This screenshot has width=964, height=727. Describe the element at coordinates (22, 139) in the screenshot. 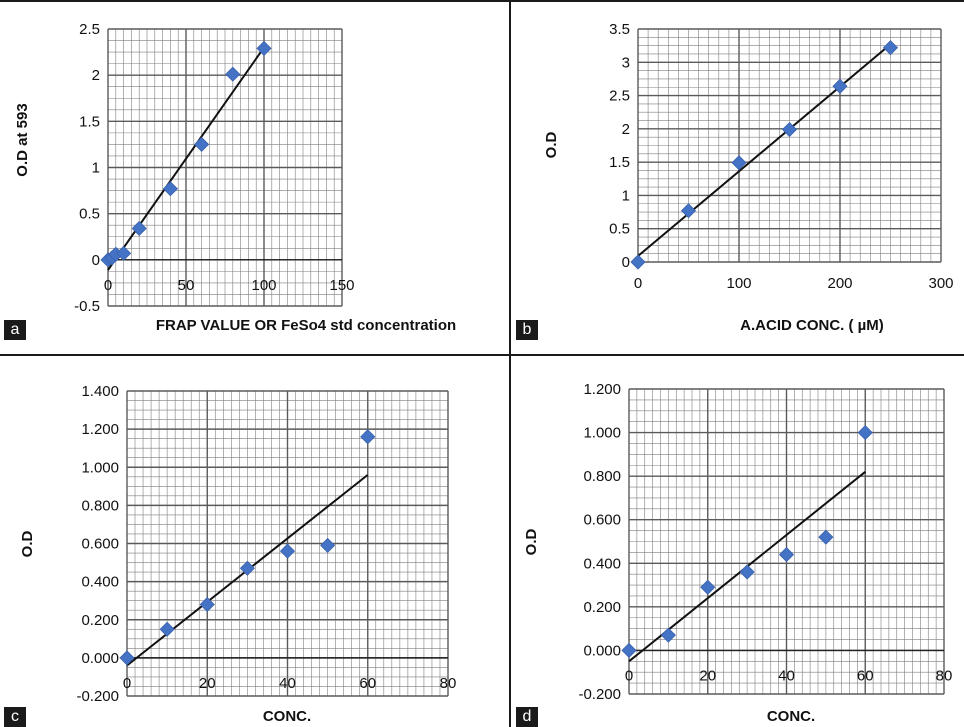

I see `y-axis-label: O.D at 593` at that location.